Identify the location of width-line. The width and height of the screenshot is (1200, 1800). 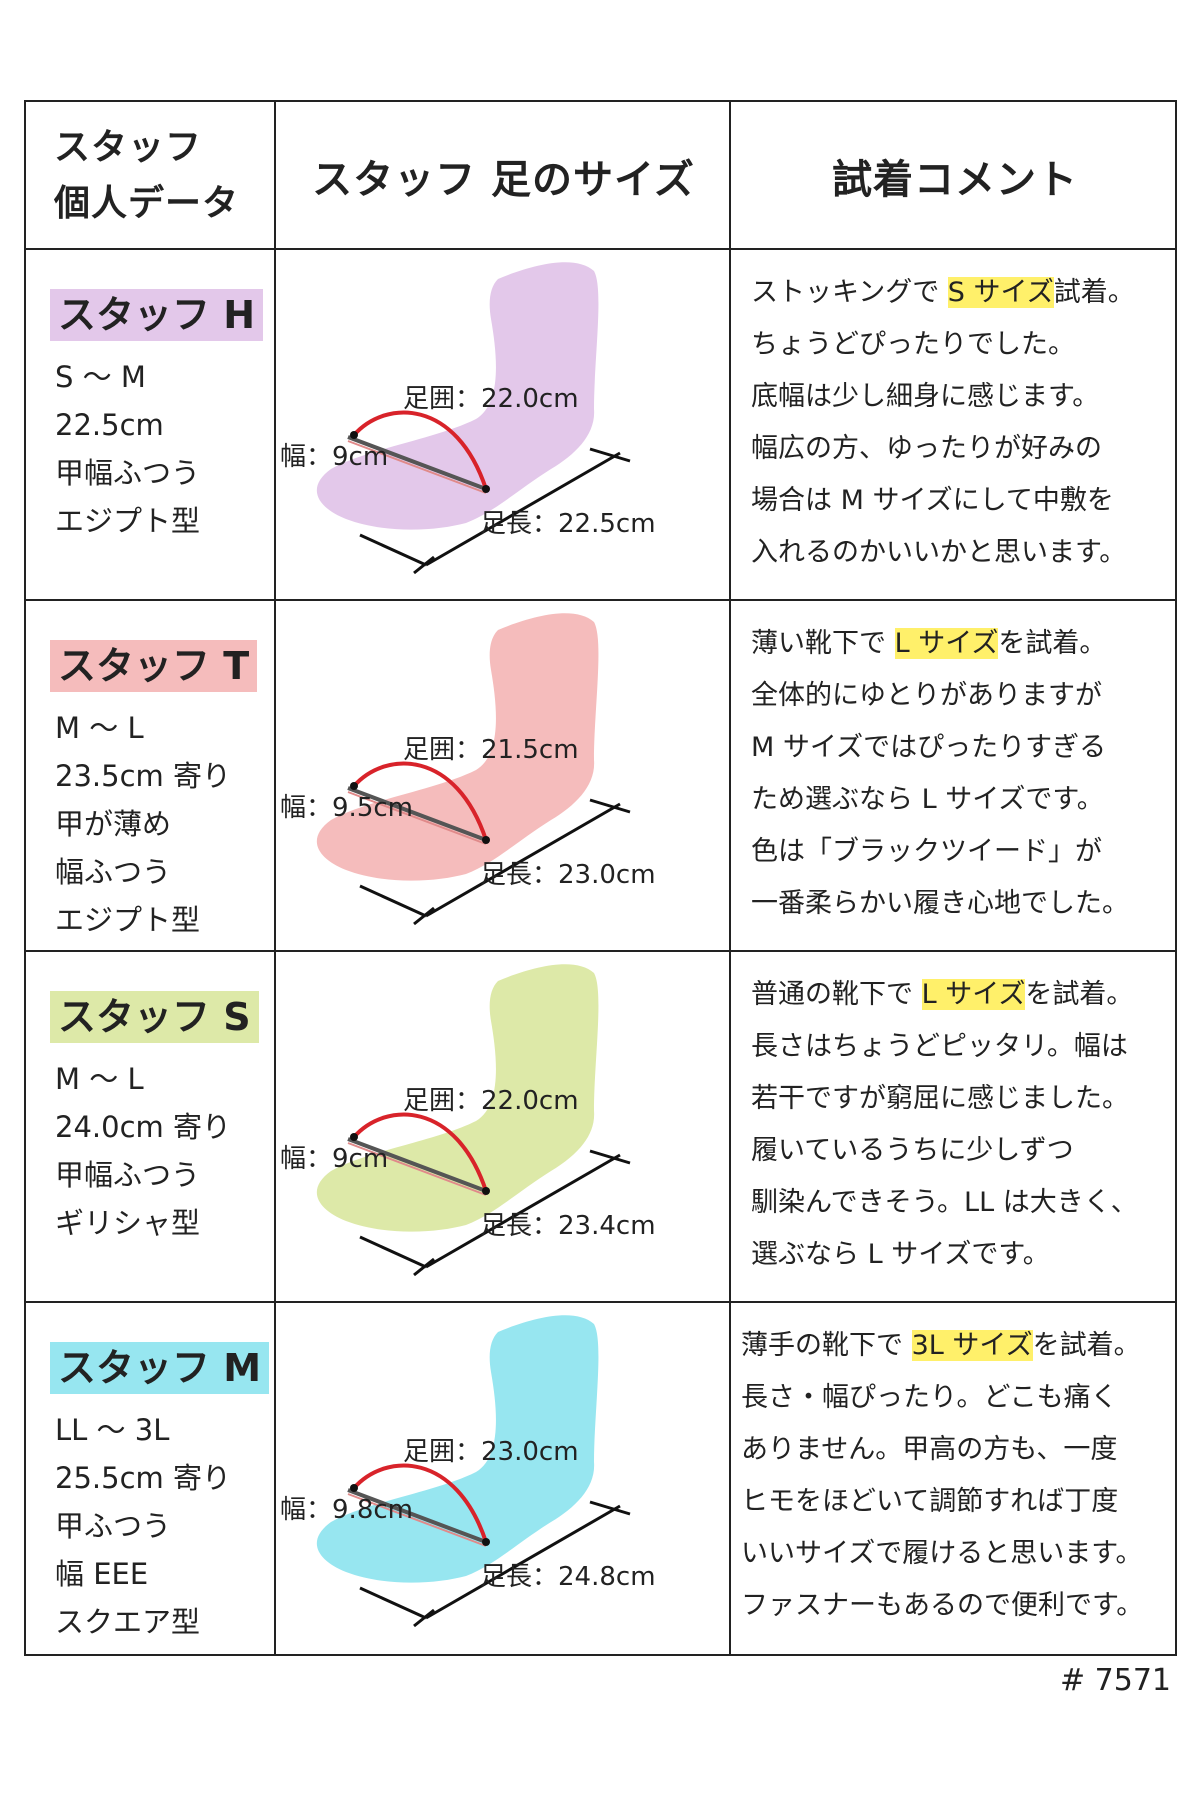
(417, 814).